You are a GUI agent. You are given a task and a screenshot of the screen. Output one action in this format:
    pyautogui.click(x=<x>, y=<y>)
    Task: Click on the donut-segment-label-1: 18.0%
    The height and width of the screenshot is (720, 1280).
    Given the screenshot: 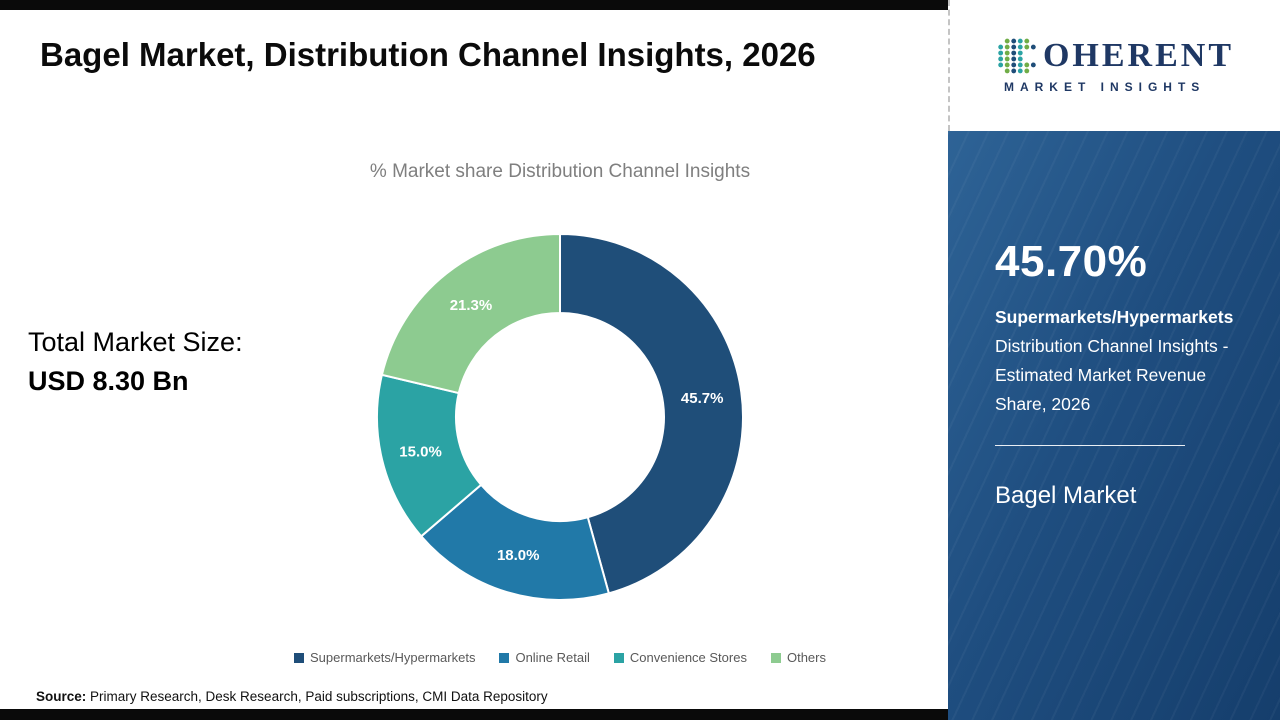 What is the action you would take?
    pyautogui.click(x=518, y=555)
    